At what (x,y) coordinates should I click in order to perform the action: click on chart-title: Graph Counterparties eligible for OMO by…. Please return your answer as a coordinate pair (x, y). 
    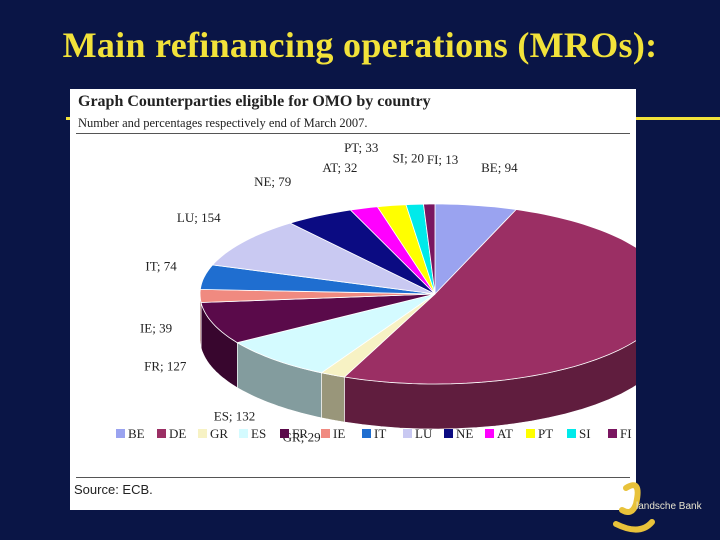
    Looking at the image, I should click on (254, 101).